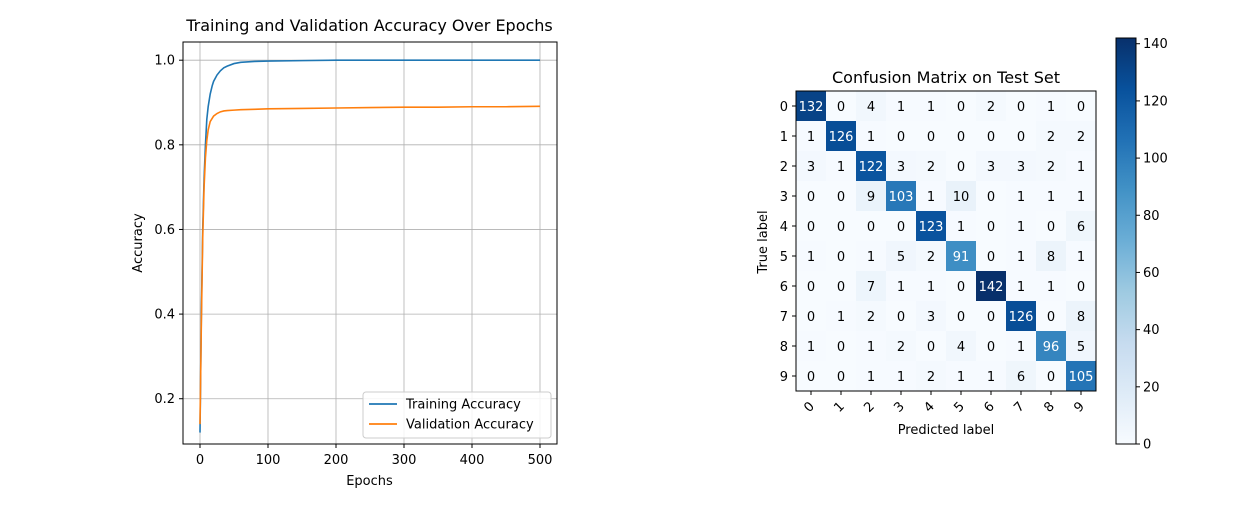 This screenshot has width=1240, height=505. What do you see at coordinates (1079, 407) in the screenshot?
I see `x-tick-label: 9` at bounding box center [1079, 407].